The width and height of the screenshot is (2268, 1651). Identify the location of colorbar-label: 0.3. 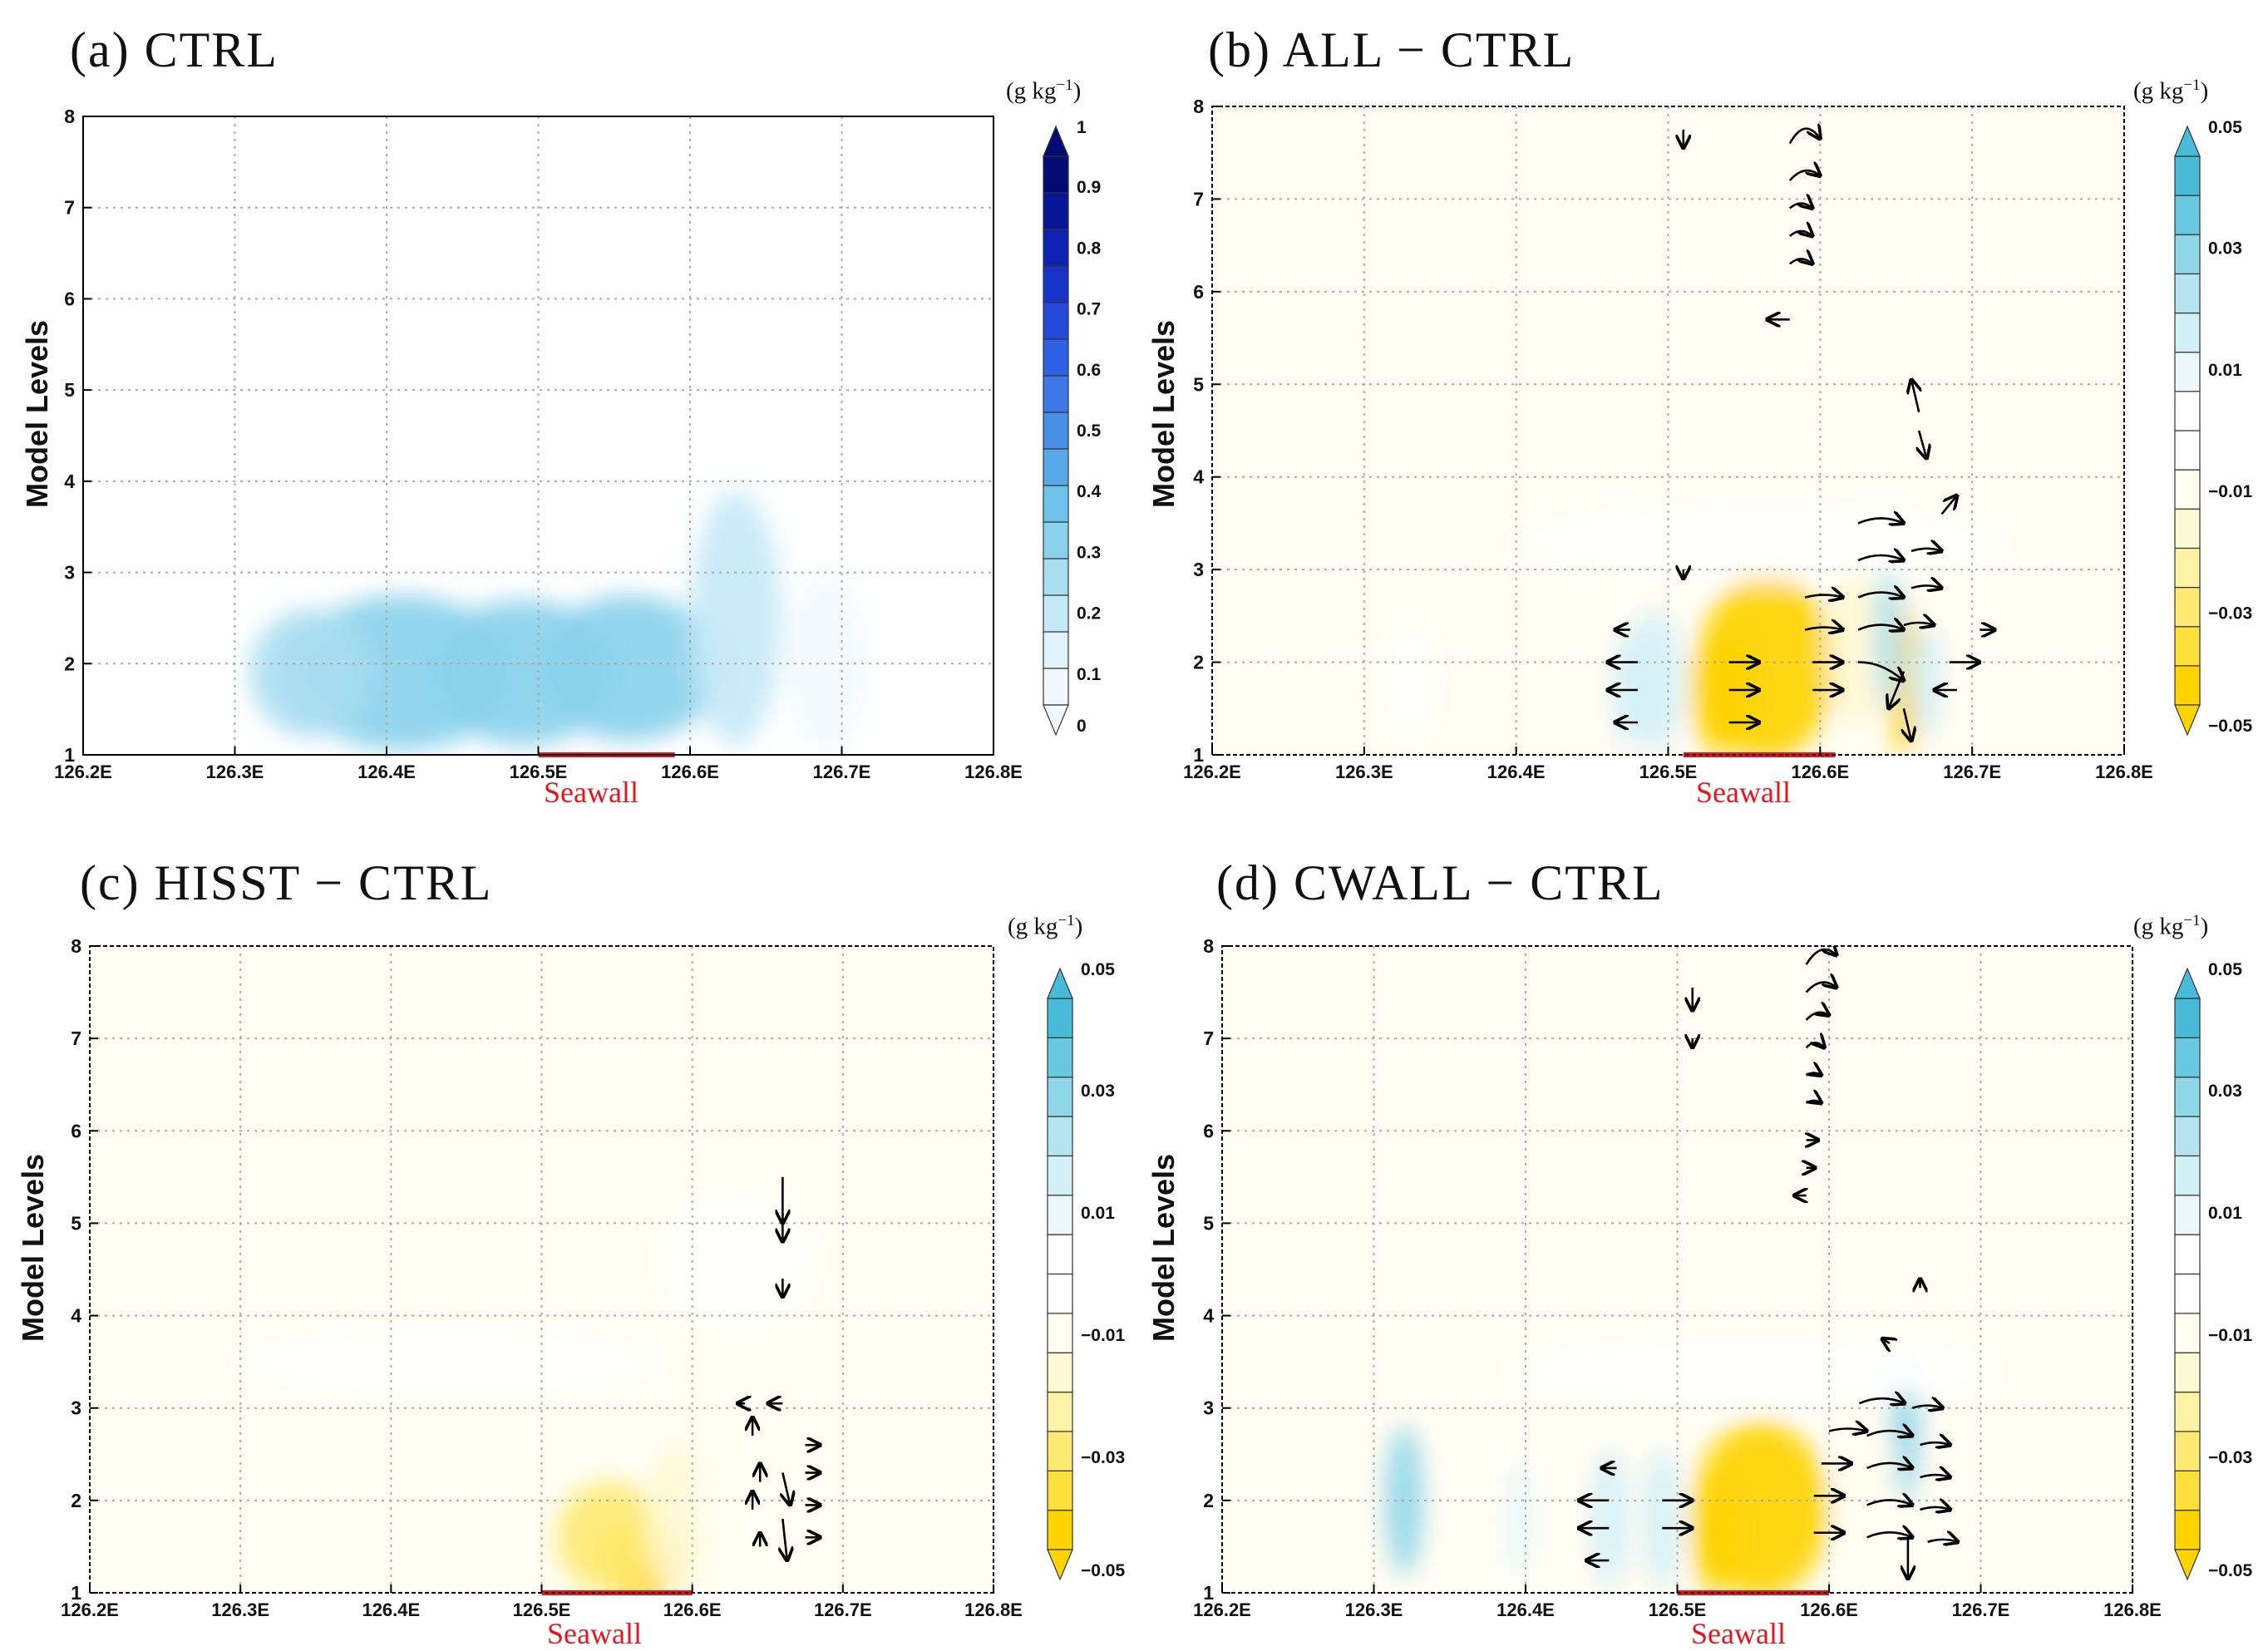
(1089, 552).